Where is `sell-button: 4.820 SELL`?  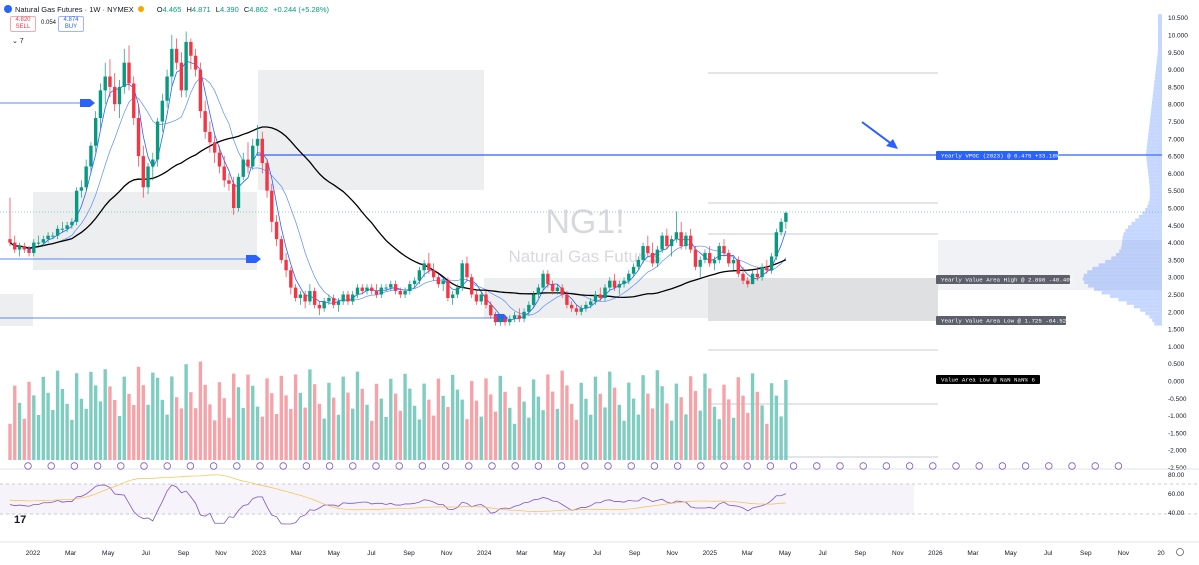 sell-button: 4.820 SELL is located at coordinates (23, 24).